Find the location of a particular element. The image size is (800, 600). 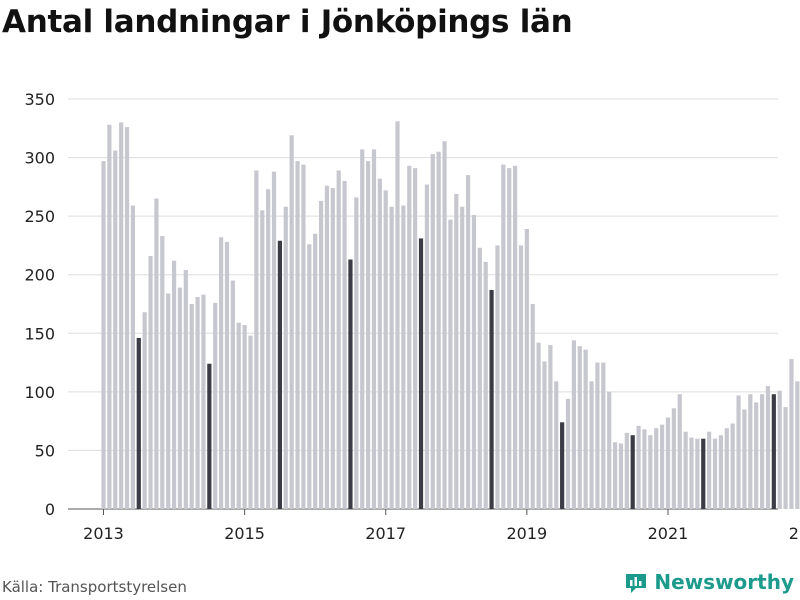

y-tick-label: 250 is located at coordinates (39, 216).